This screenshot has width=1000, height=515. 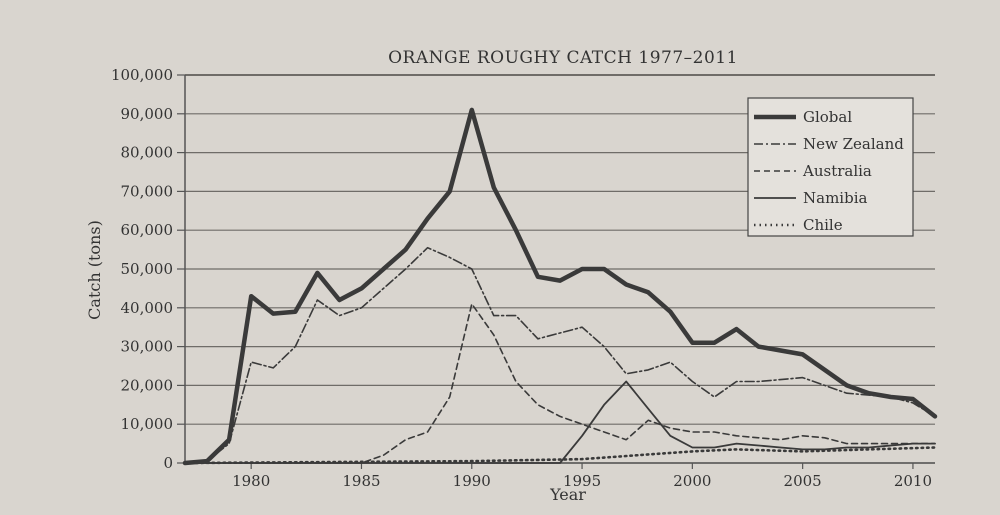 I want to click on x-tick-label: 1995, so click(x=582, y=481).